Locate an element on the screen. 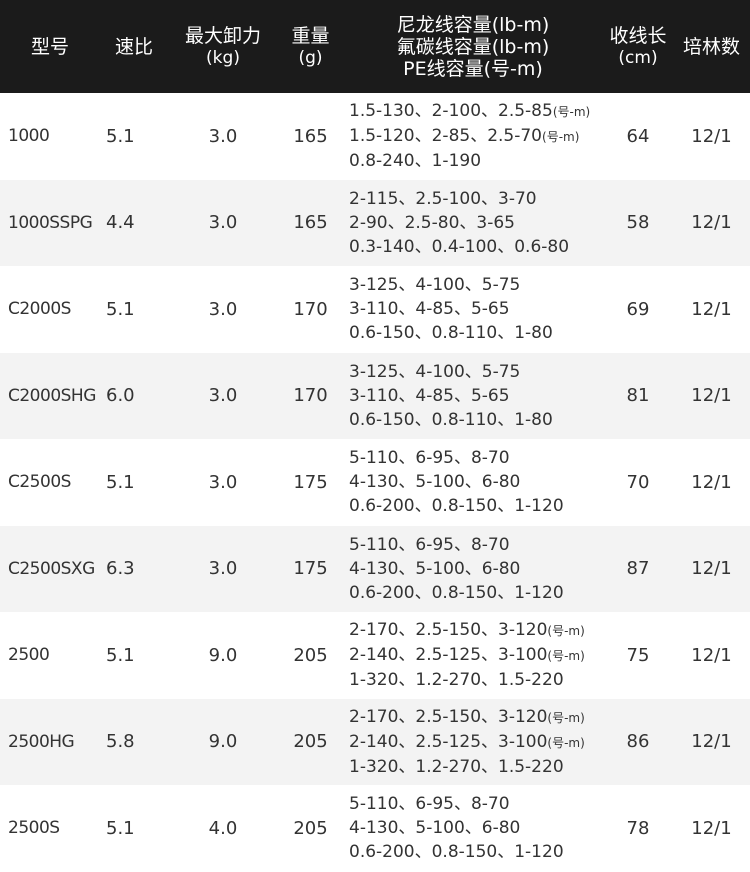 The image size is (750, 872). capacity-nylon-value: 2-170、2.5-150、3-120 is located at coordinates (448, 630).